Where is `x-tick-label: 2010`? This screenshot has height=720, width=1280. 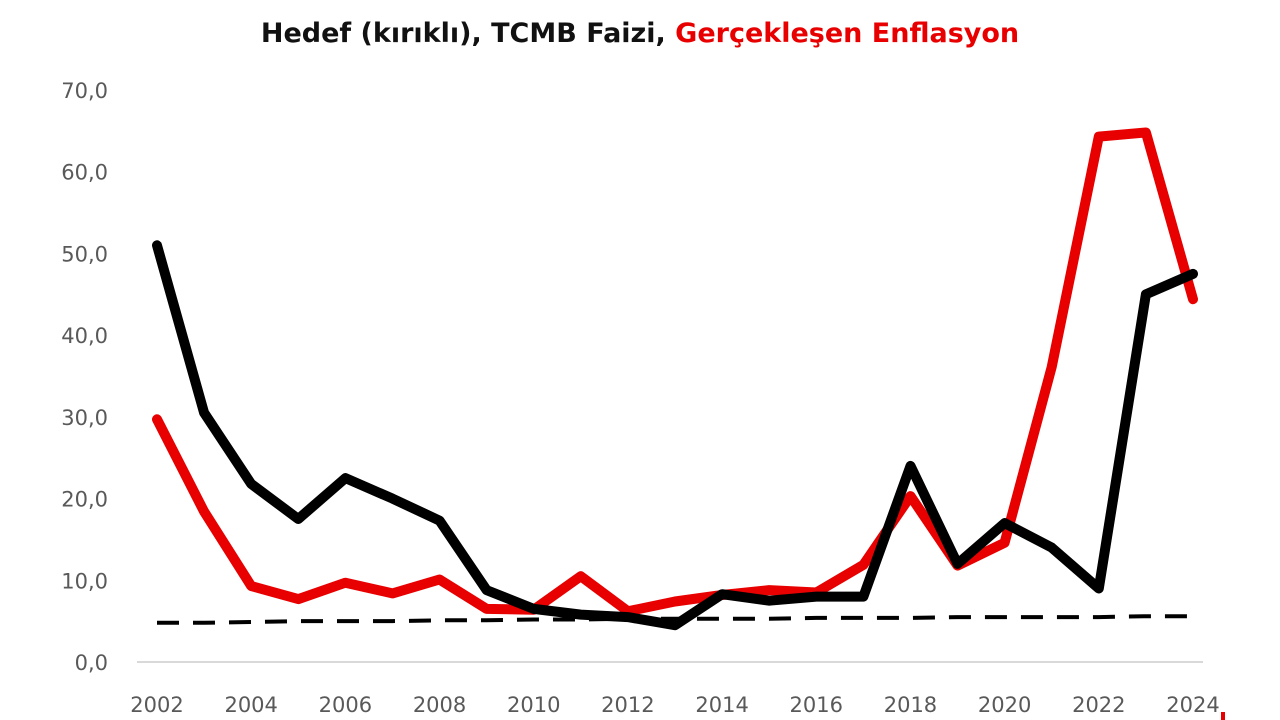 x-tick-label: 2010 is located at coordinates (533, 705).